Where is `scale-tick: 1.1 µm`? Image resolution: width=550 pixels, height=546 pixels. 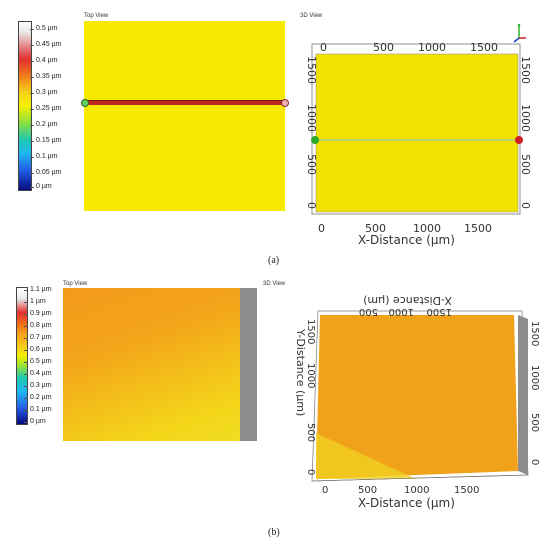
scale-tick: 1.1 µm is located at coordinates (38, 289).